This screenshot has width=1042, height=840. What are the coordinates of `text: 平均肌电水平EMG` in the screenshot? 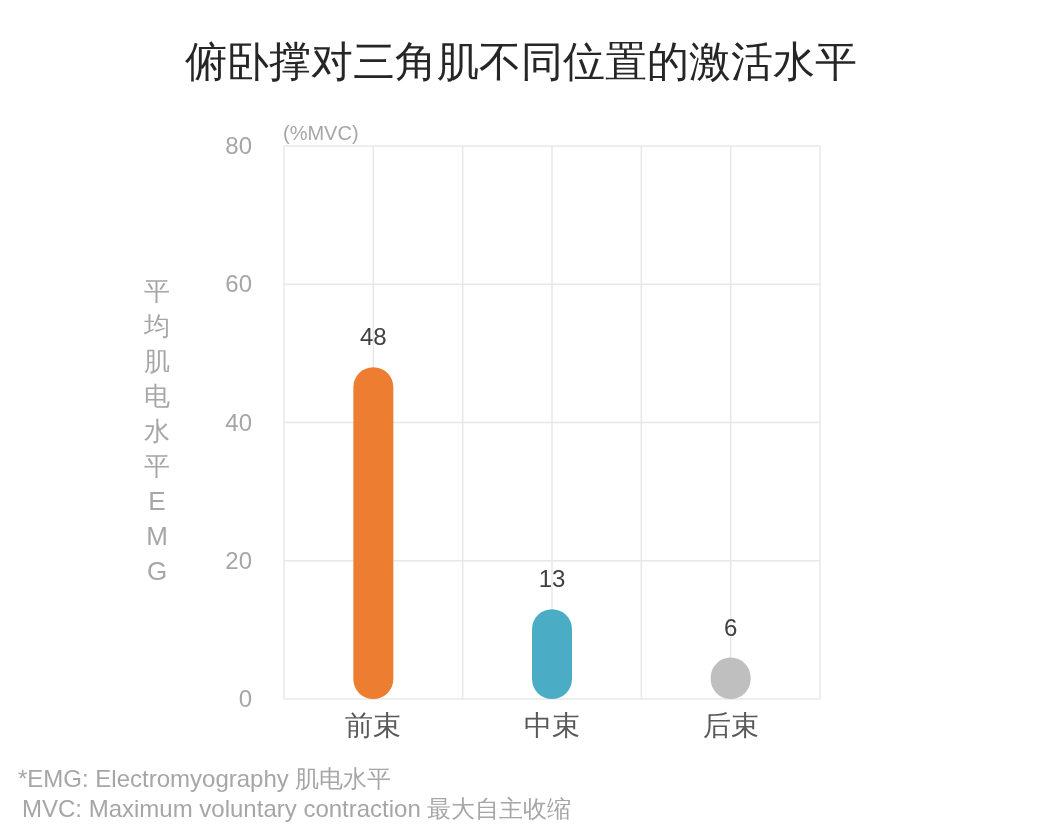 It's located at (157, 431).